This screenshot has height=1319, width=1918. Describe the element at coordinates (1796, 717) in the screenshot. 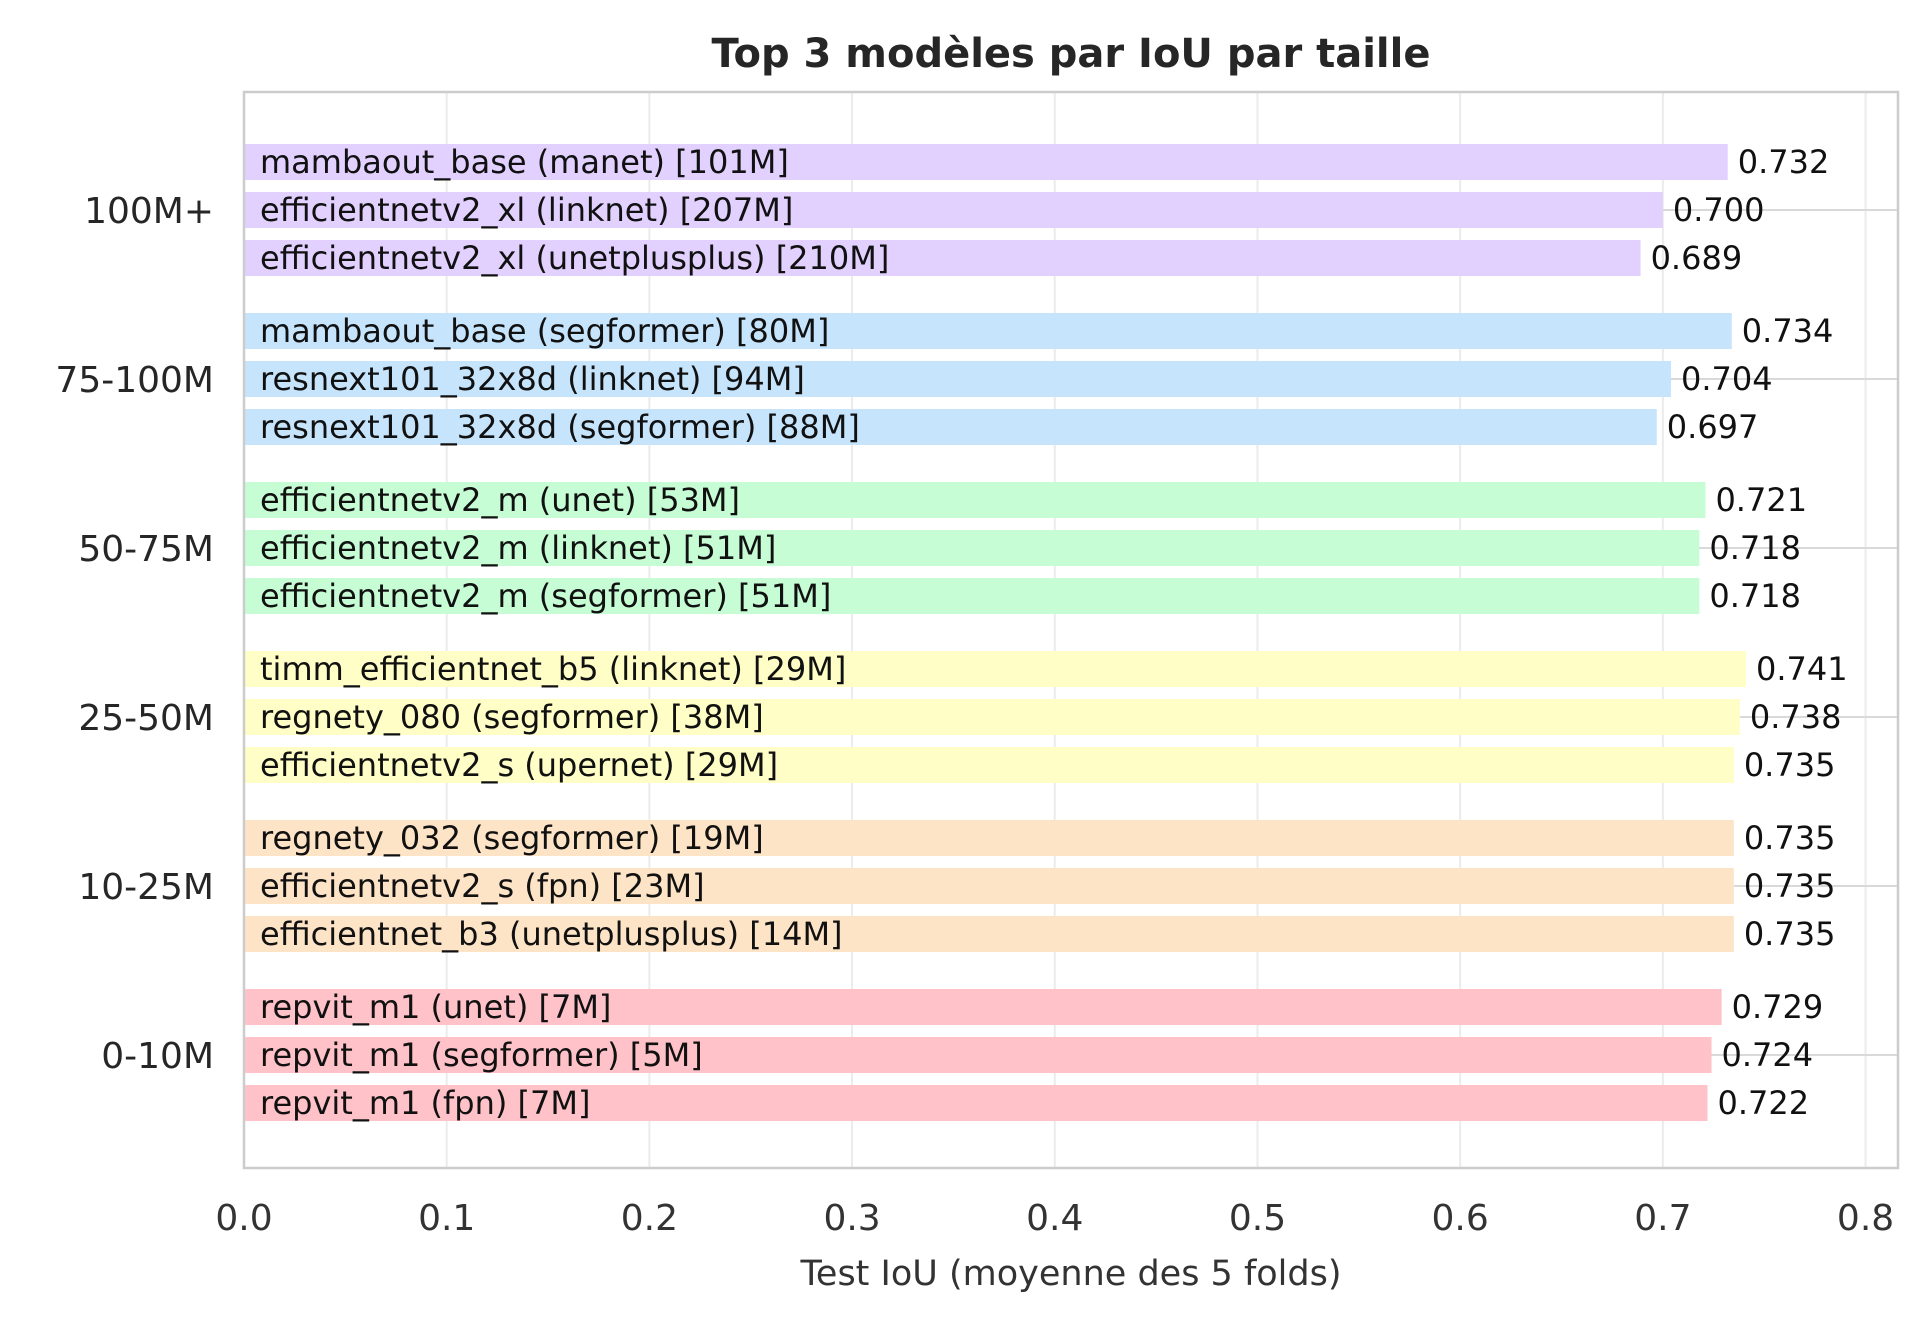

I see `bar-value-label: 0.738` at that location.